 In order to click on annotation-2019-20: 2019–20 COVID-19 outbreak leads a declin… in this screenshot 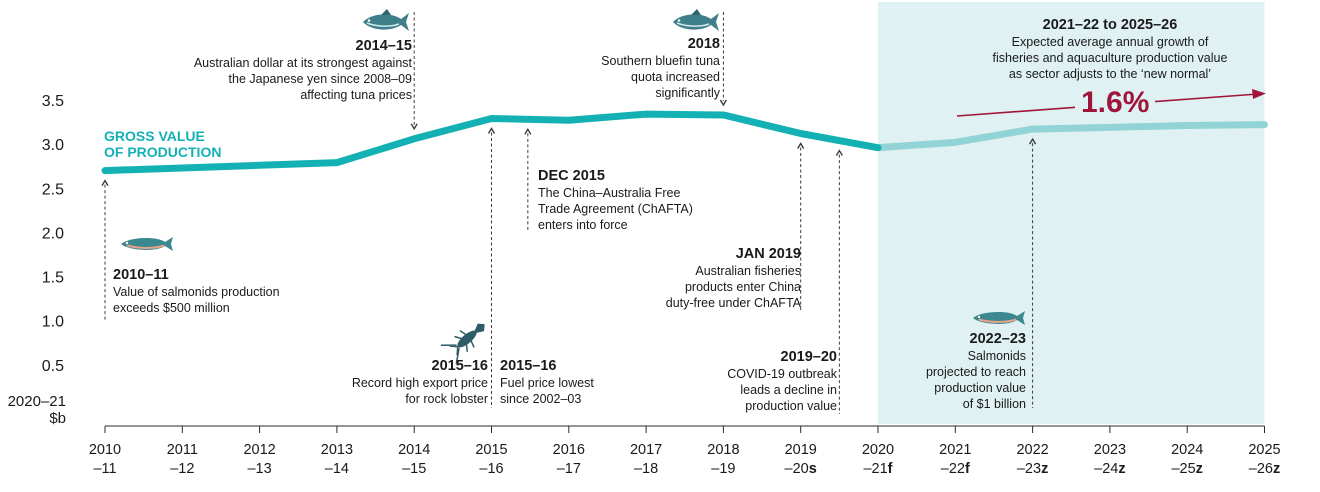, I will do `click(768, 381)`.